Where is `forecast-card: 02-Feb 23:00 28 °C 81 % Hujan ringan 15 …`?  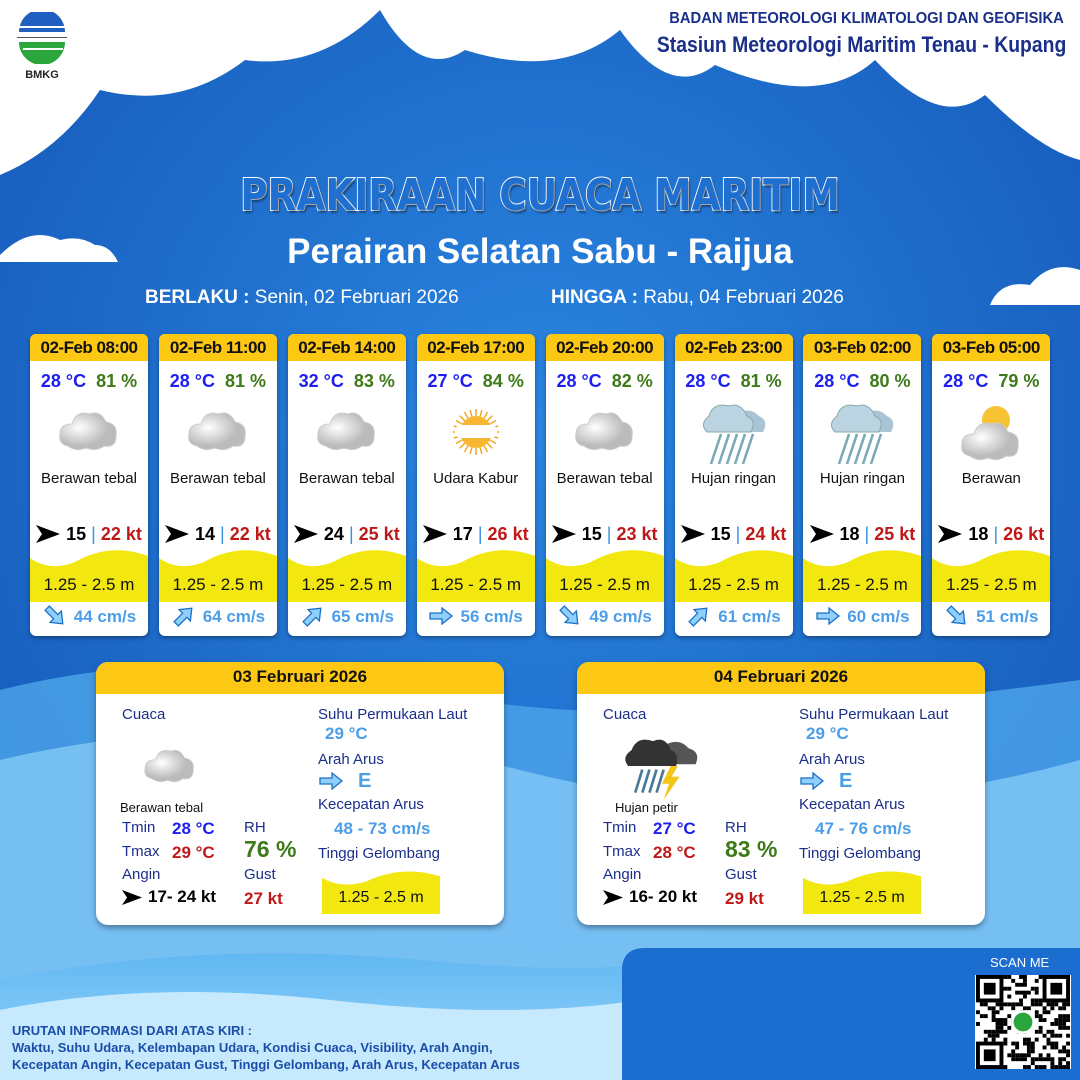 forecast-card: 02-Feb 23:00 28 °C 81 % Hujan ringan 15 … is located at coordinates (733, 485).